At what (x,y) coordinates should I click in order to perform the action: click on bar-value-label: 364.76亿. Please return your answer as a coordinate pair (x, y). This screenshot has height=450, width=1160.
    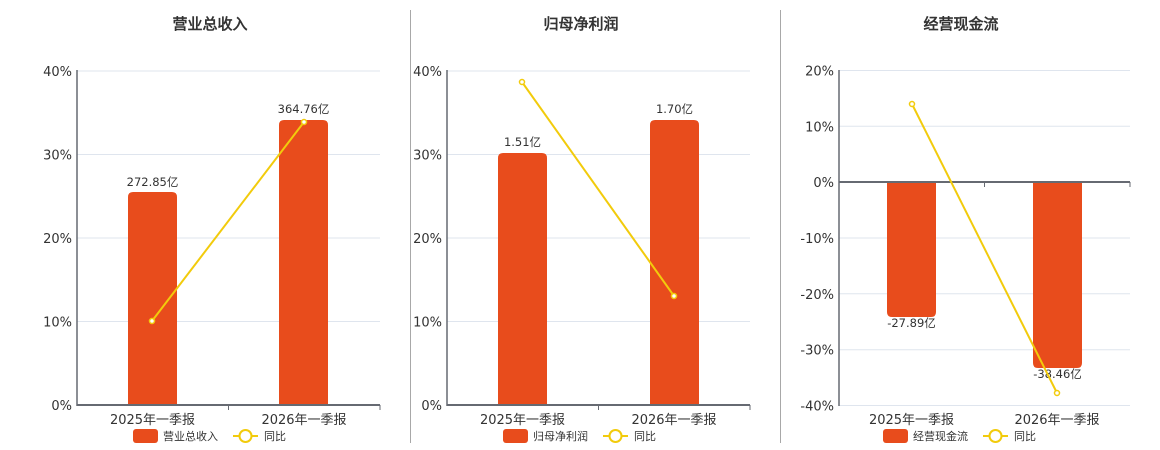
    Looking at the image, I should click on (304, 109).